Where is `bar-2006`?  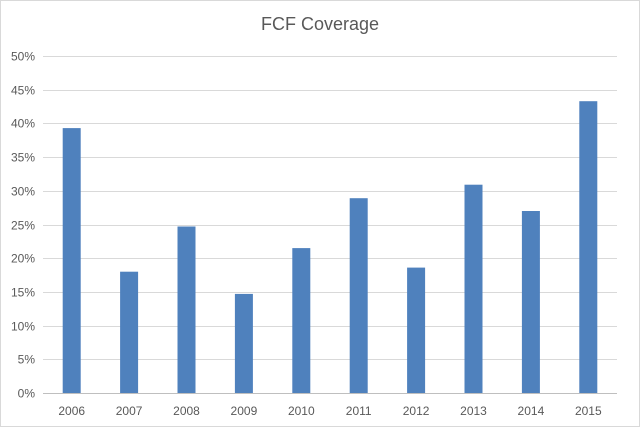 bar-2006 is located at coordinates (71, 260).